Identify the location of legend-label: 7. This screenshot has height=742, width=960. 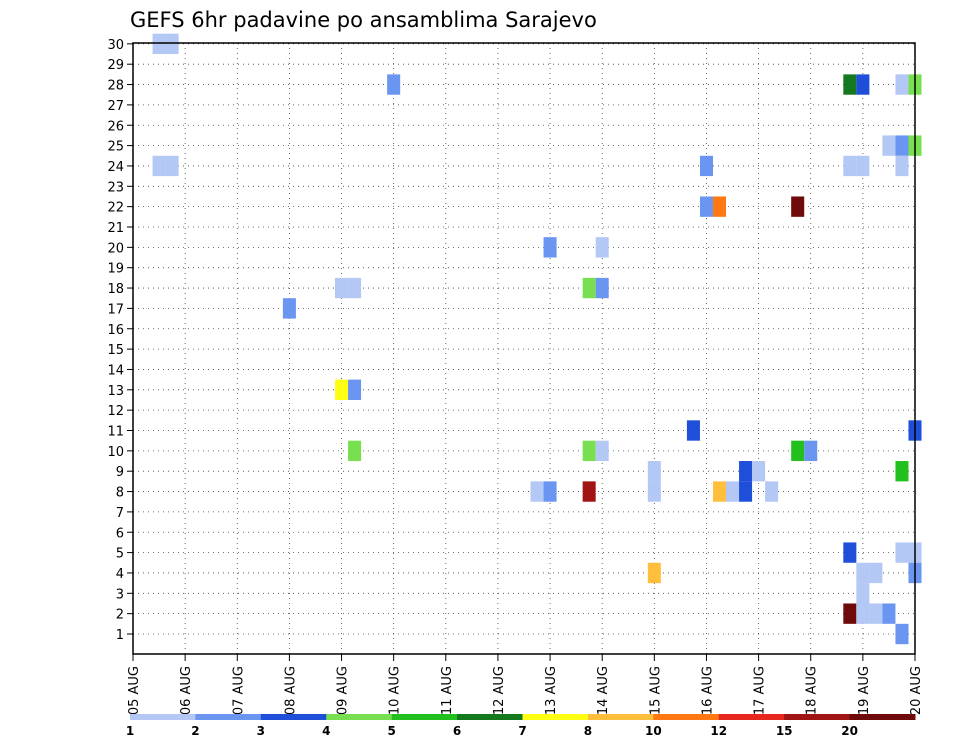
(522, 731).